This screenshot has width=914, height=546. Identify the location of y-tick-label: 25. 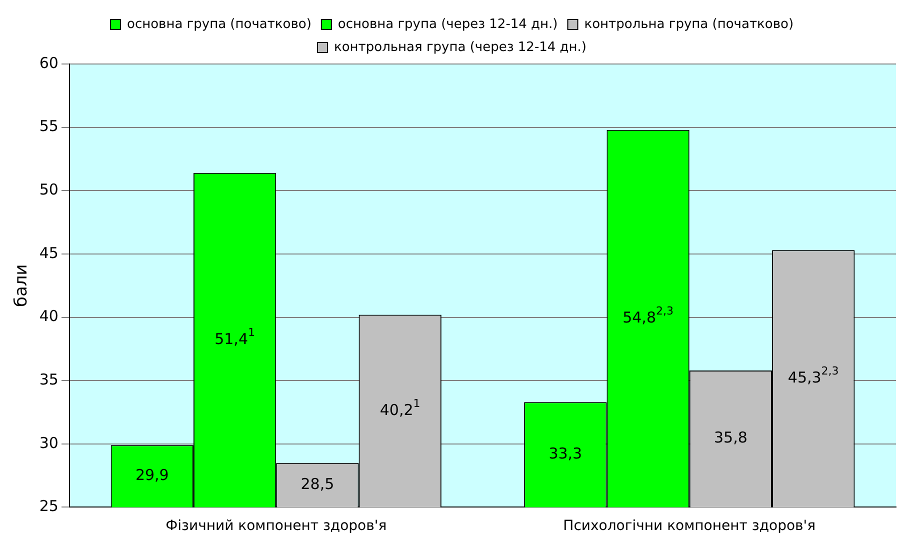
(48, 506).